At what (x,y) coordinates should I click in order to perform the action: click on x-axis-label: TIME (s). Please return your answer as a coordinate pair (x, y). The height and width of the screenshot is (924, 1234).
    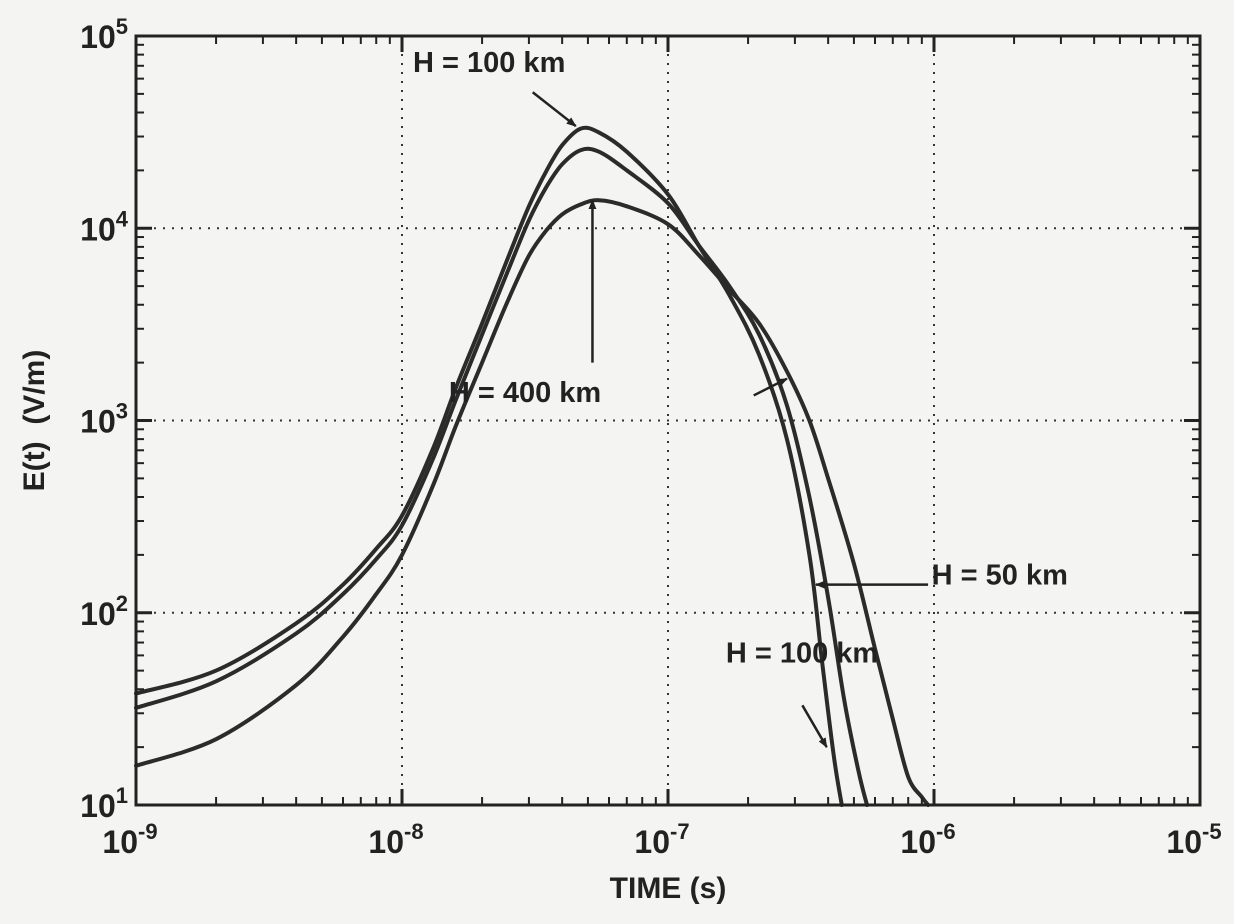
    Looking at the image, I should click on (668, 888).